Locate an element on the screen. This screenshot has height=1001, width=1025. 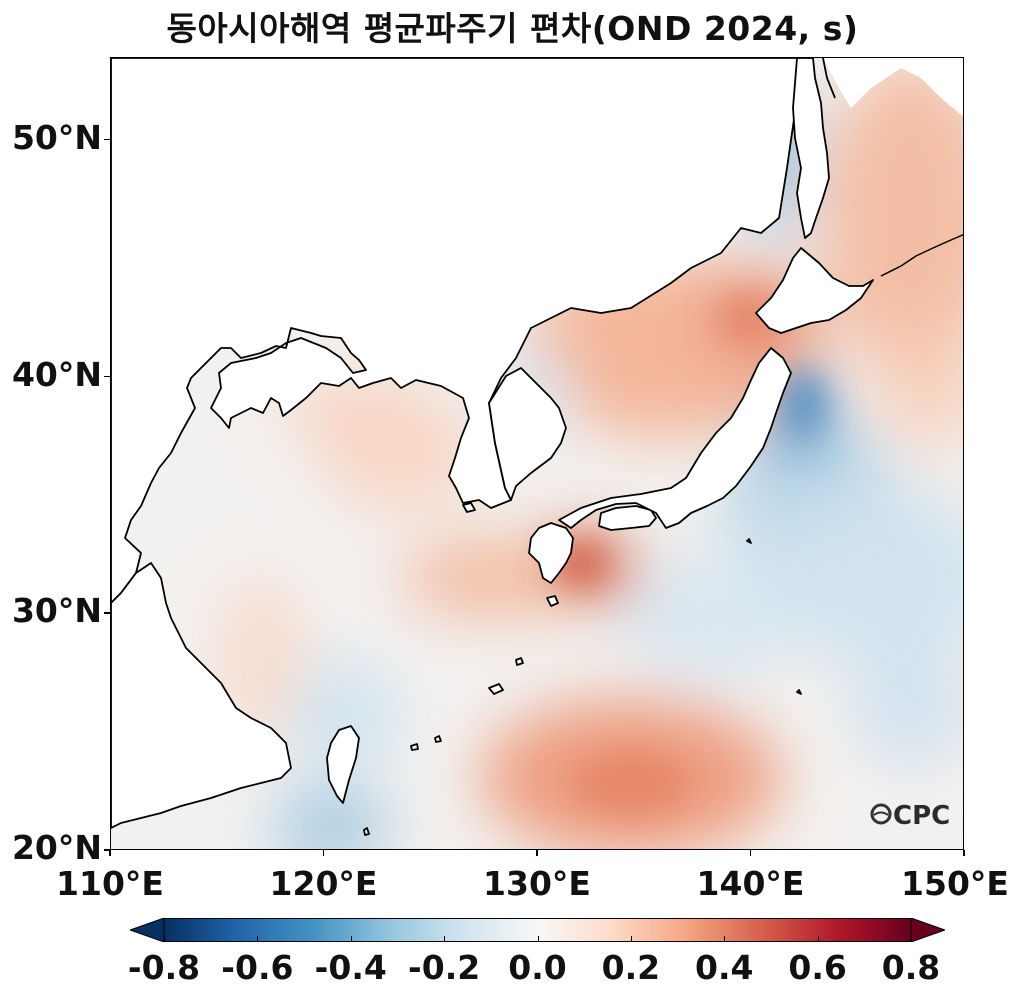
colorbar is located at coordinates (537, 930).